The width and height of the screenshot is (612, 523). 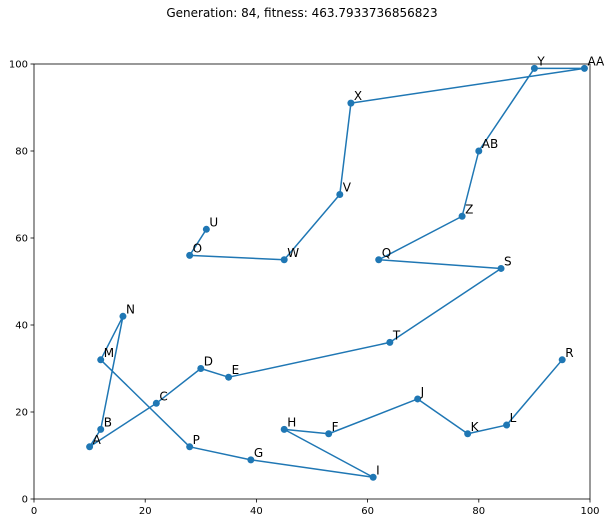 I want to click on point-d, so click(x=201, y=368).